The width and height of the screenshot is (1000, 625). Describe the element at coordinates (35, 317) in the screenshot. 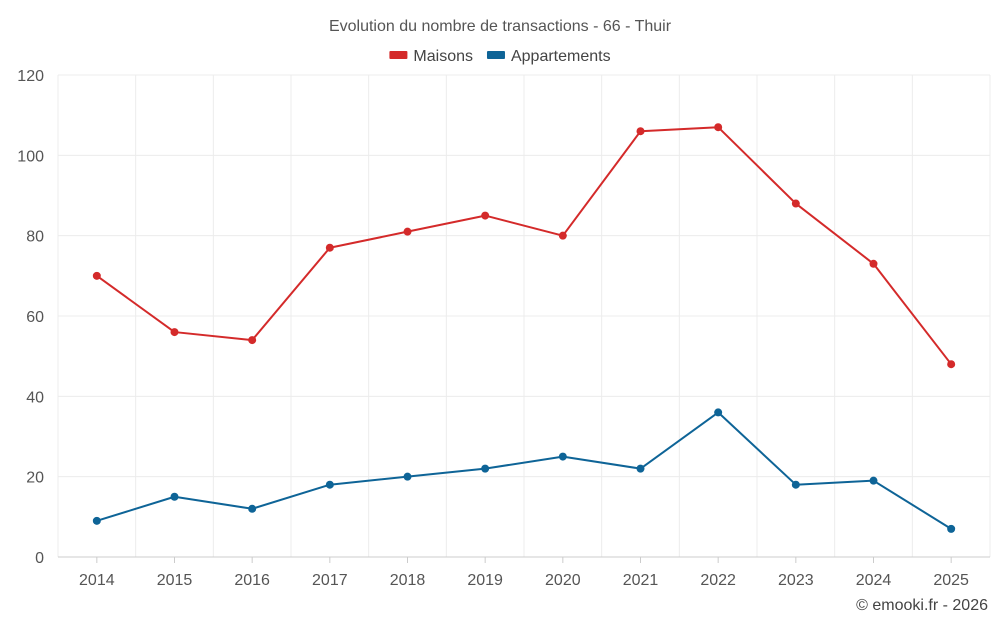

I see `y-tick-label: 60` at that location.